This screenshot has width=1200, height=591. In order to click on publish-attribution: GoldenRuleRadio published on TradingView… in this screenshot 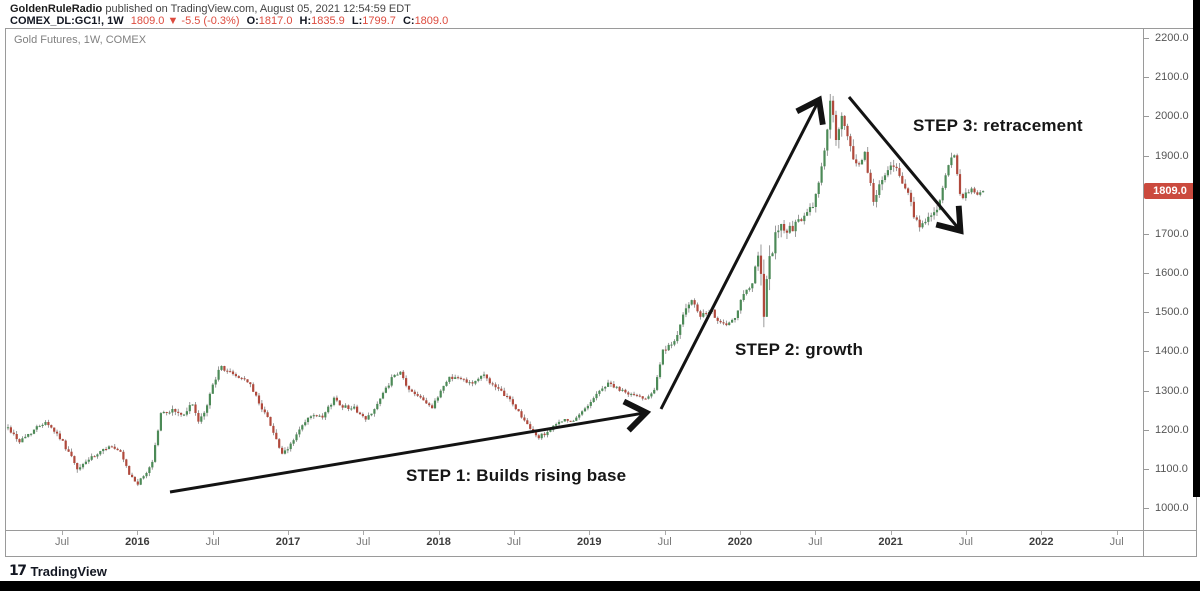, I will do `click(210, 9)`.